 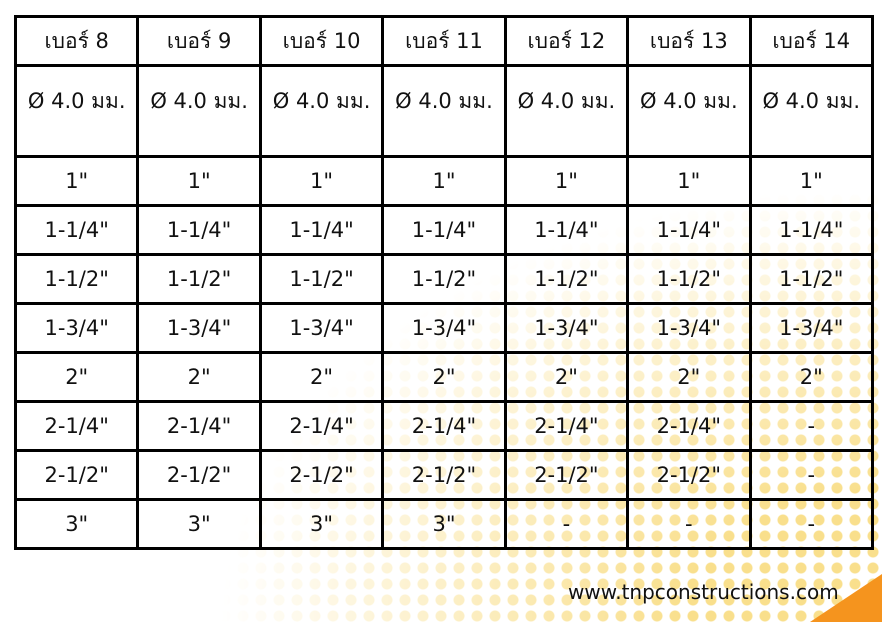 I want to click on table-cell: เบอร์ 12, so click(x=566, y=41).